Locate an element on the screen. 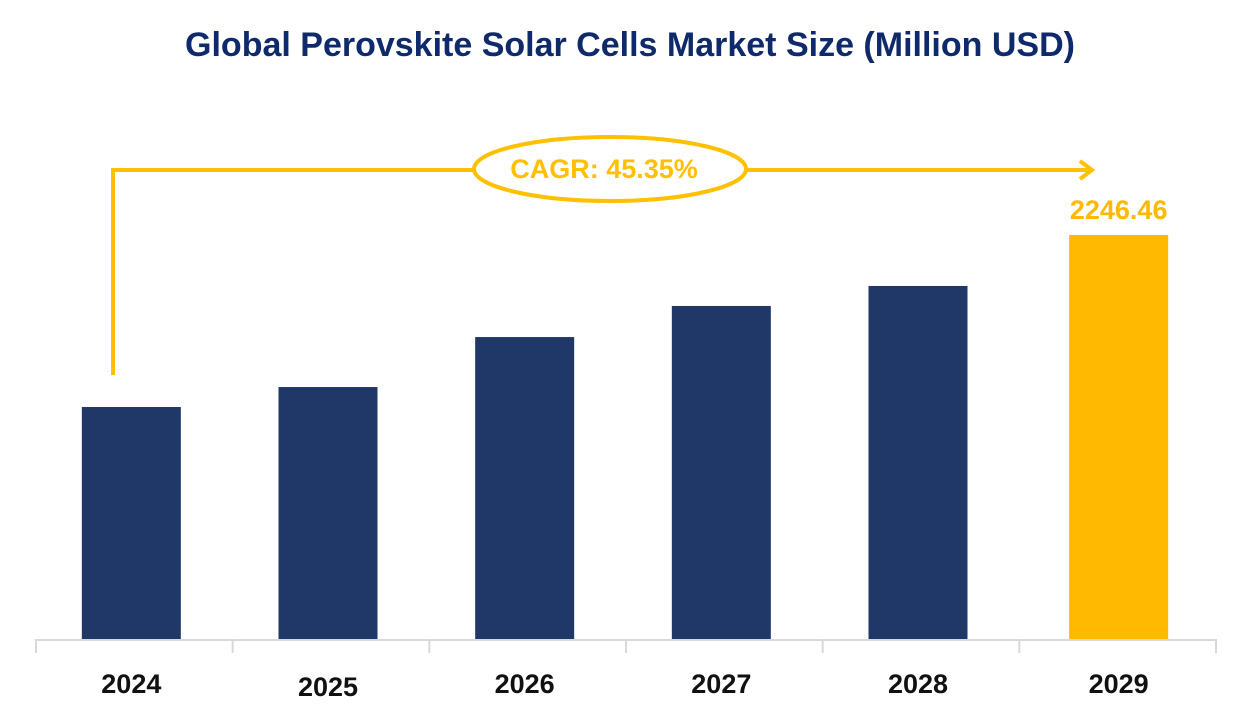  bar-2026 is located at coordinates (525, 488).